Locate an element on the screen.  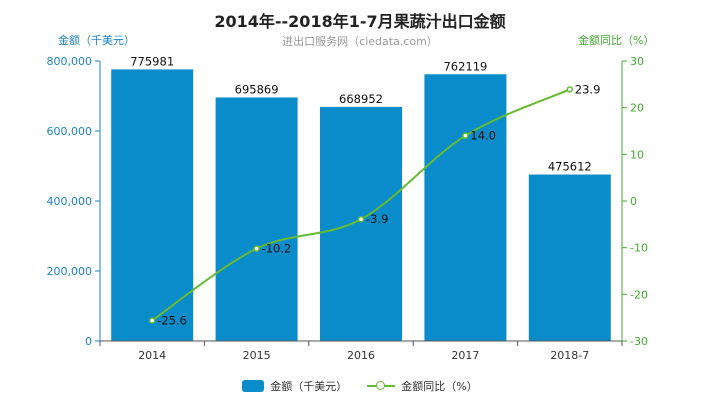
chart-title: 2014年--2018年1-7月果蔬汁出口金额 is located at coordinates (360, 21).